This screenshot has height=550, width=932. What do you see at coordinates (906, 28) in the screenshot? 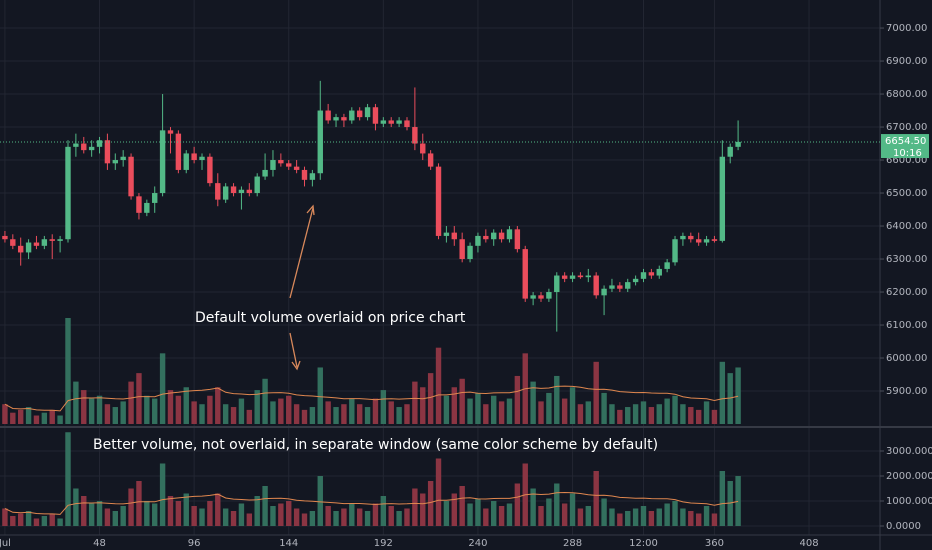
I see `y-tick-label: 7000.00` at bounding box center [906, 28].